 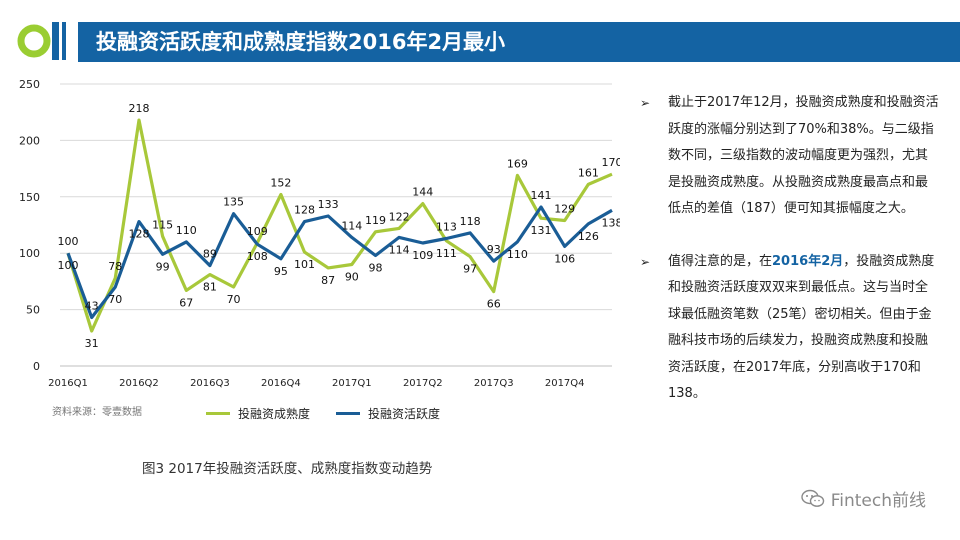 What do you see at coordinates (257, 231) in the screenshot?
I see `data-label-maturity: 109` at bounding box center [257, 231].